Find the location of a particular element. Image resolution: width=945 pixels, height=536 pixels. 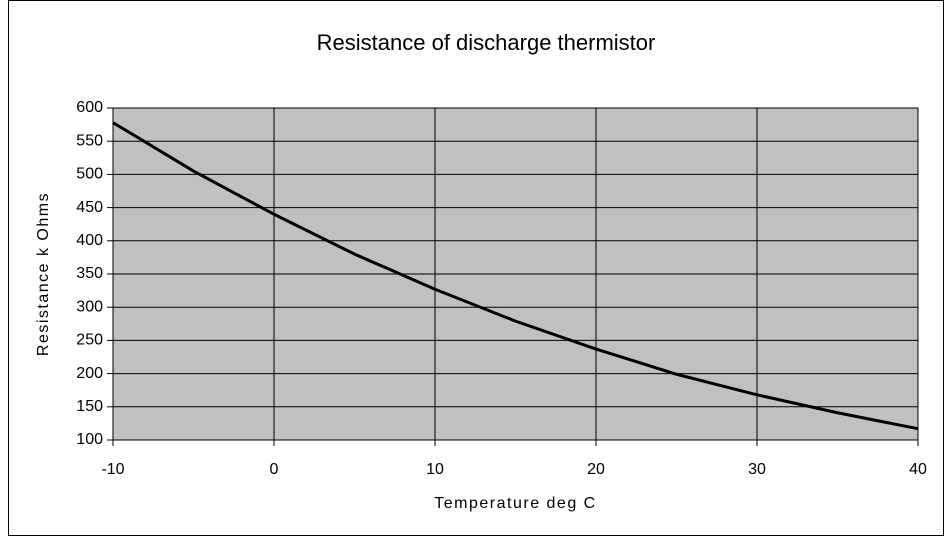

y-tick-label: 400 is located at coordinates (89, 240).